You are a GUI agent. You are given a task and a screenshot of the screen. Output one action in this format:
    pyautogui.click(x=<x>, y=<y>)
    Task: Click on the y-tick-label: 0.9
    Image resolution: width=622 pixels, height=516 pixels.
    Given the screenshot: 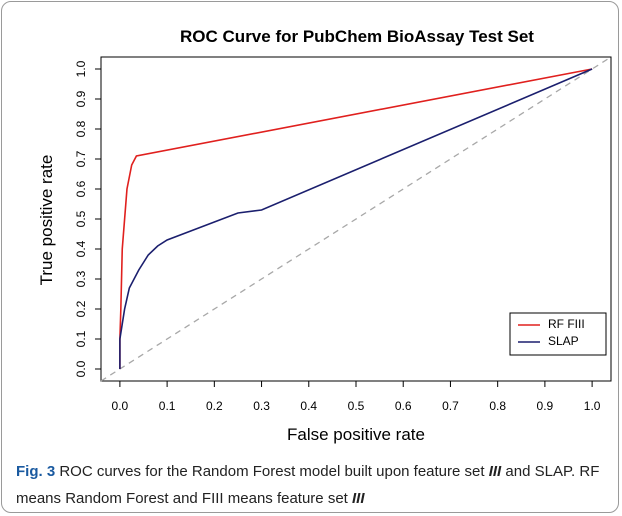 What is the action you would take?
    pyautogui.click(x=81, y=98)
    